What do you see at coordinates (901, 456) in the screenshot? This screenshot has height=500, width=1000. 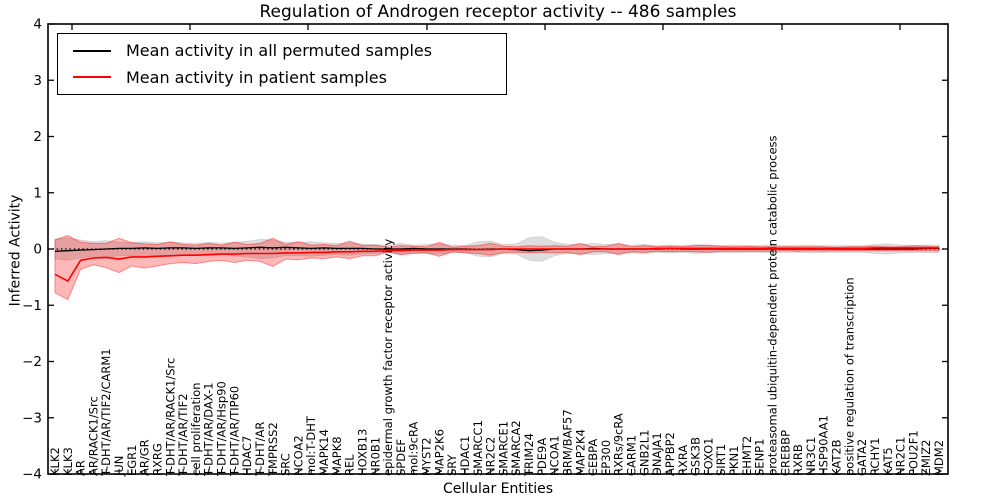 I see `x-tick-label: NR2C1` at bounding box center [901, 456].